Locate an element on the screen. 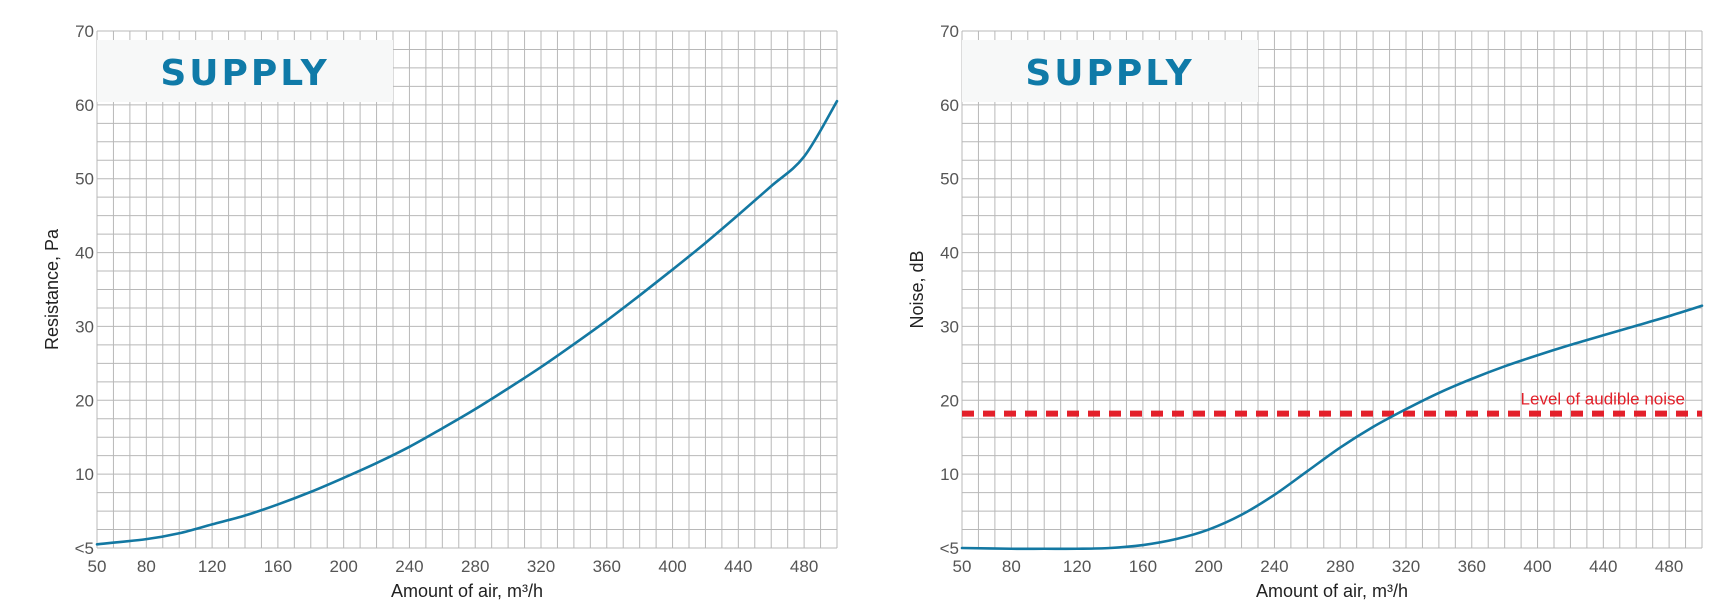 The height and width of the screenshot is (606, 1716). y-axis-label: Noise, dB is located at coordinates (917, 289).